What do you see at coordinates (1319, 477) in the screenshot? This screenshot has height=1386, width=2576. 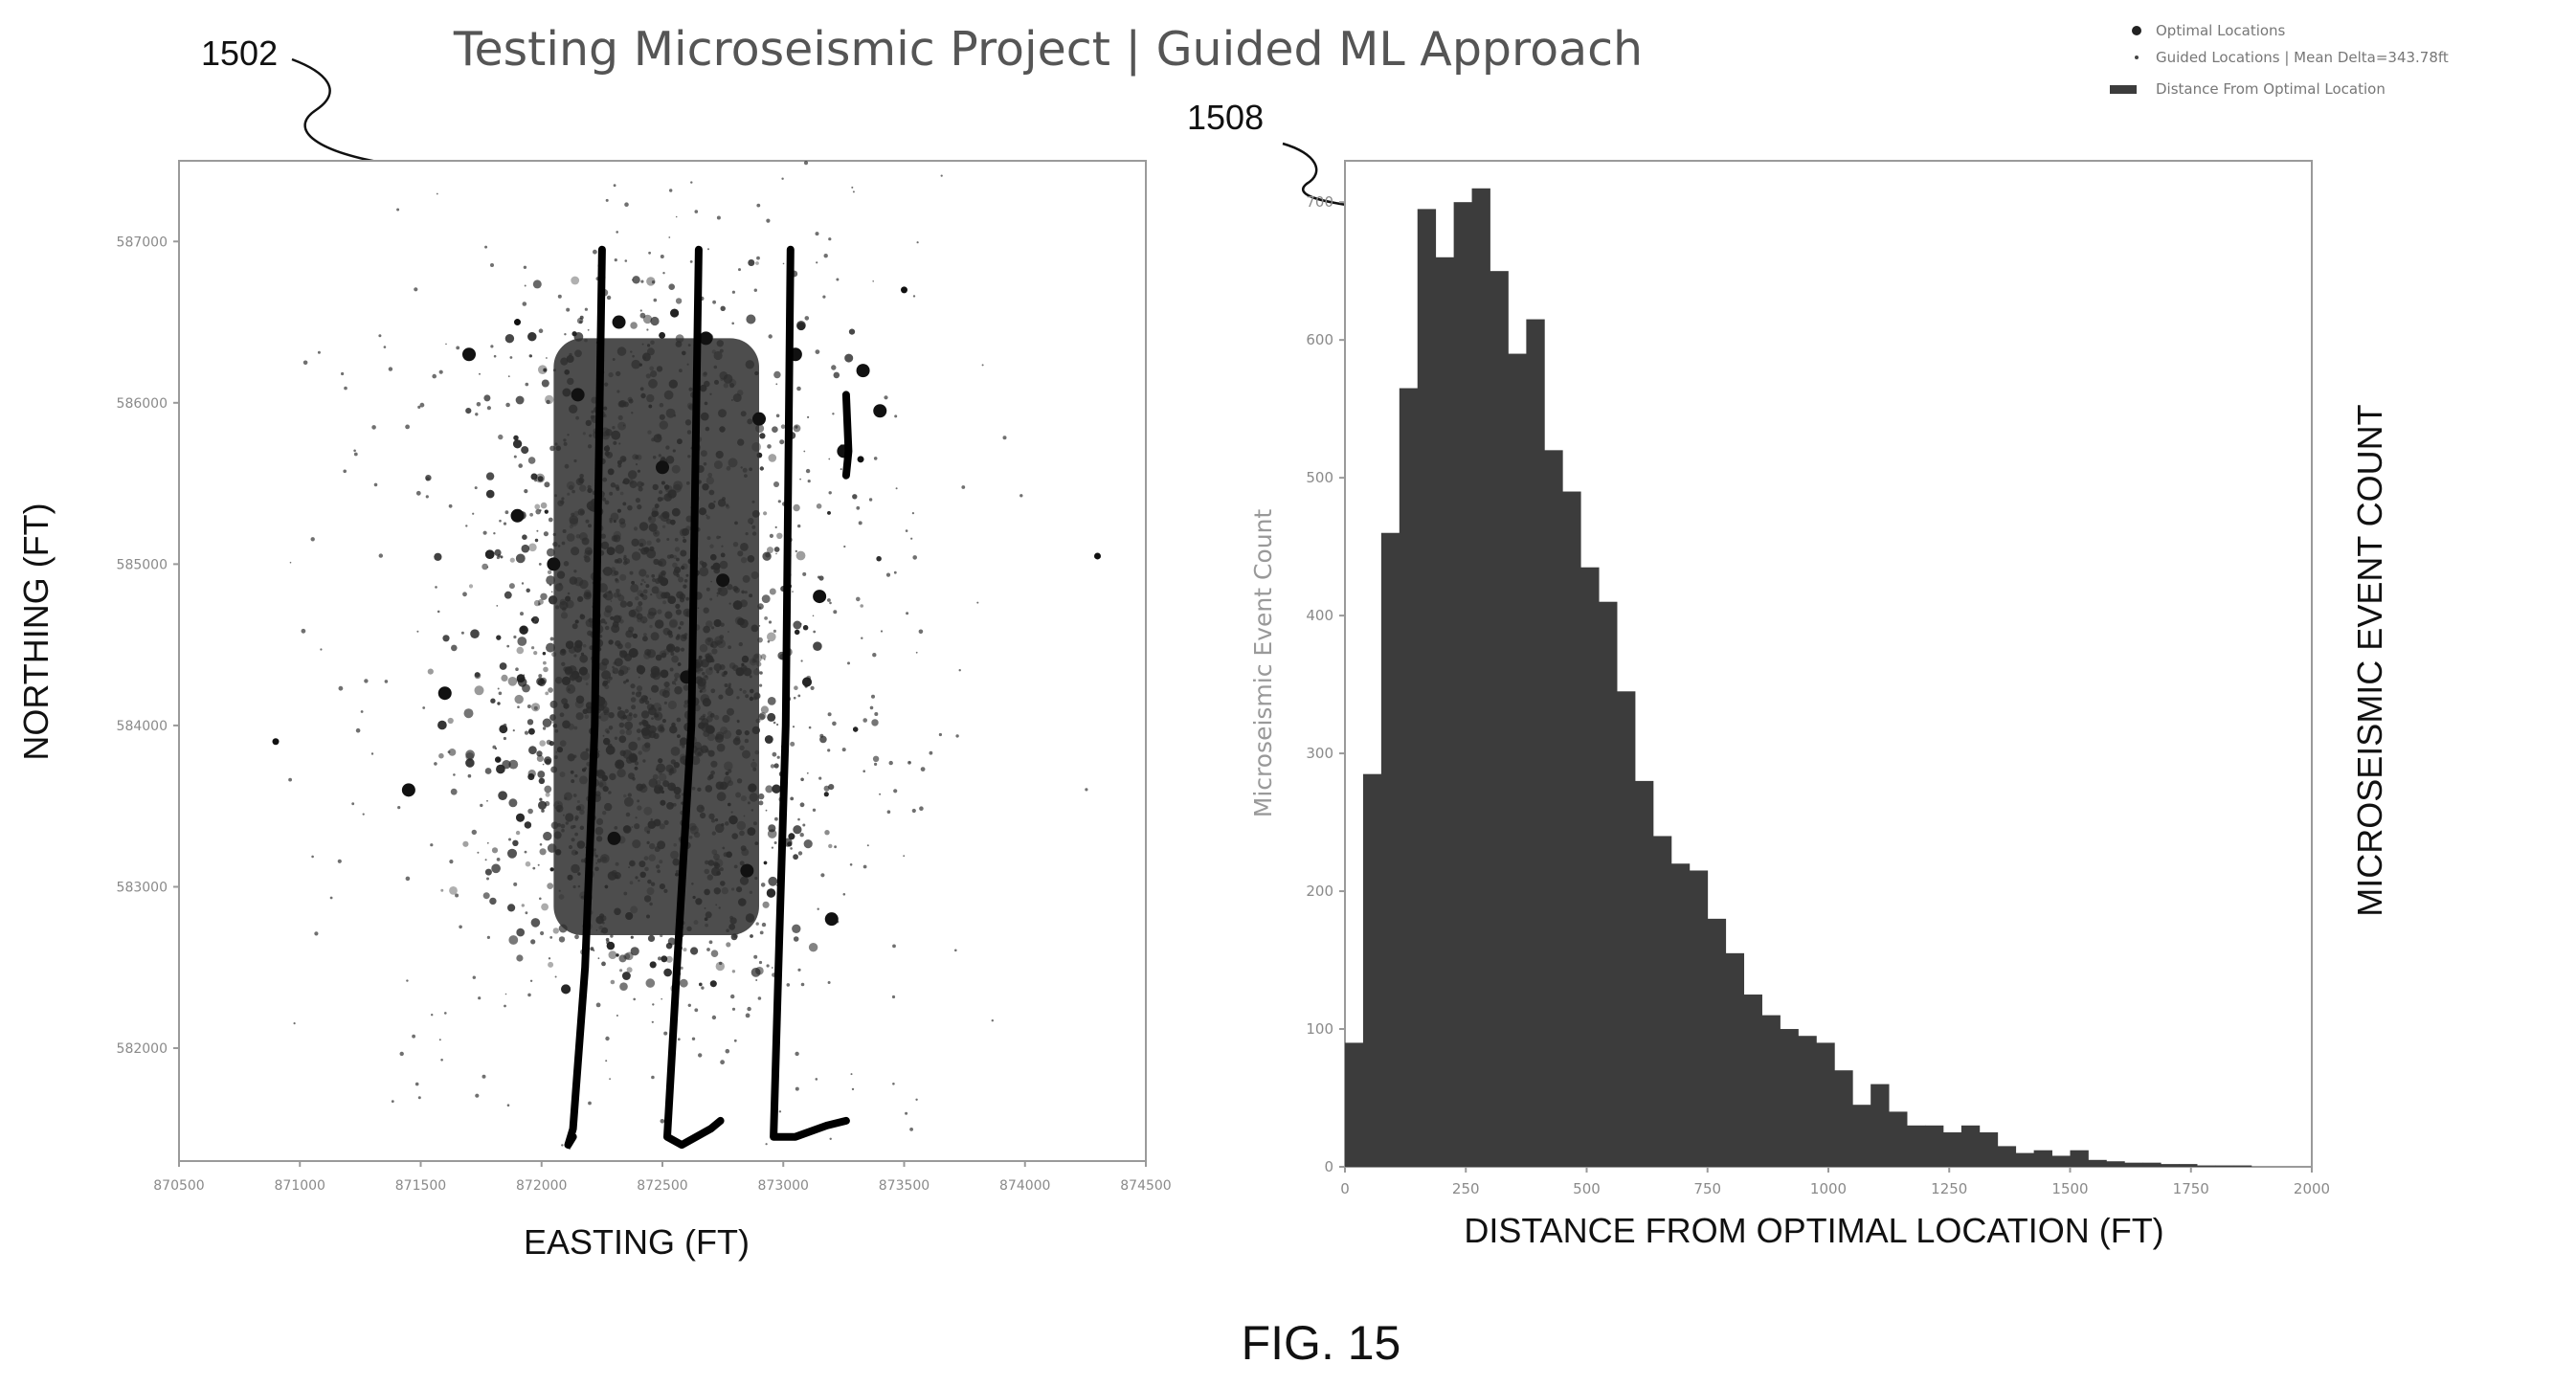 I see `histogram-y-tick-label: 500` at bounding box center [1319, 477].